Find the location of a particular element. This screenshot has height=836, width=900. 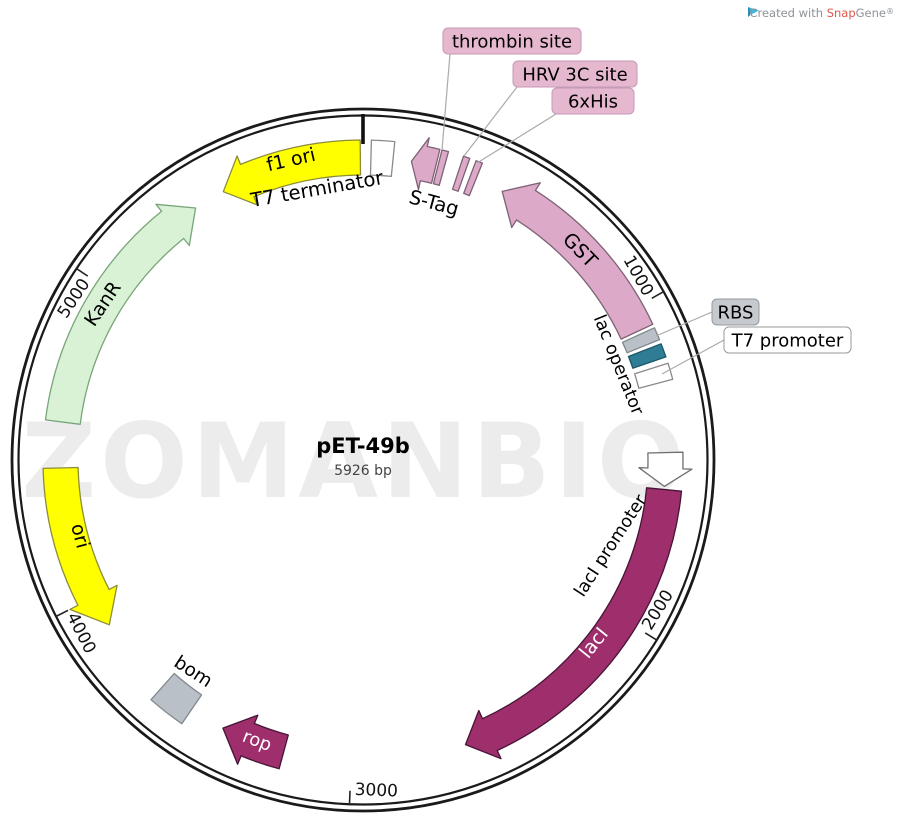

feature-rbs is located at coordinates (641, 340).